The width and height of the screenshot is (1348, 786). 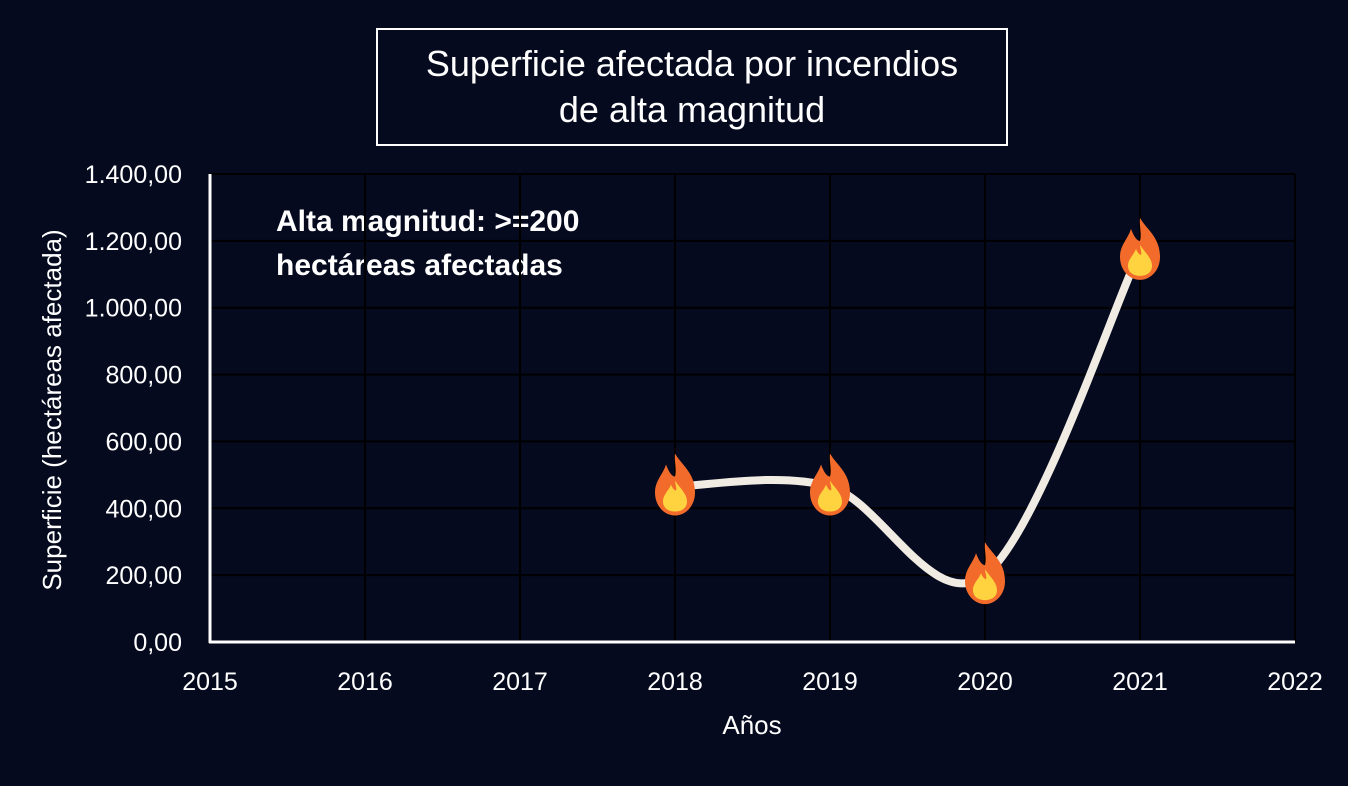 What do you see at coordinates (365, 682) in the screenshot?
I see `x-tick-label: 2016` at bounding box center [365, 682].